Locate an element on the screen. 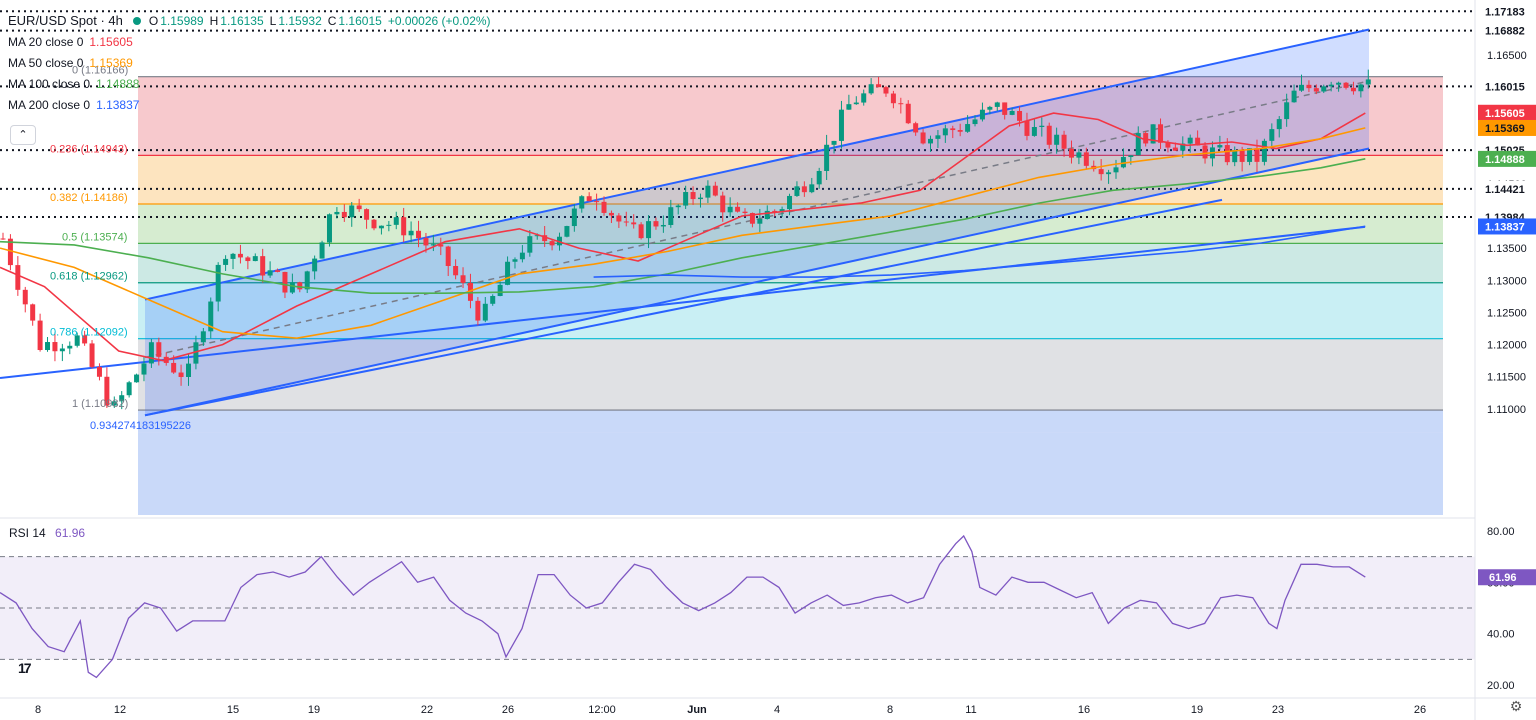 The image size is (1536, 720). high-value: 1.16135 is located at coordinates (242, 20).